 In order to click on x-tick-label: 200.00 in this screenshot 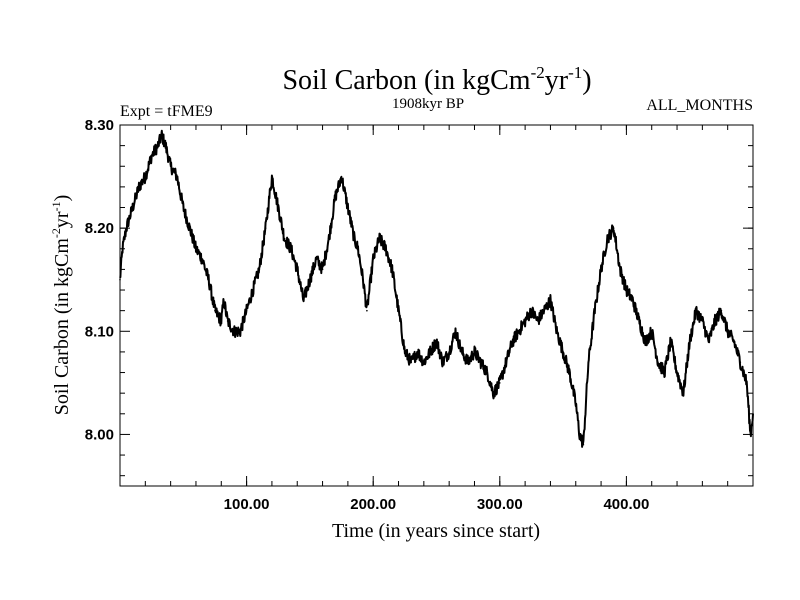, I will do `click(373, 504)`.